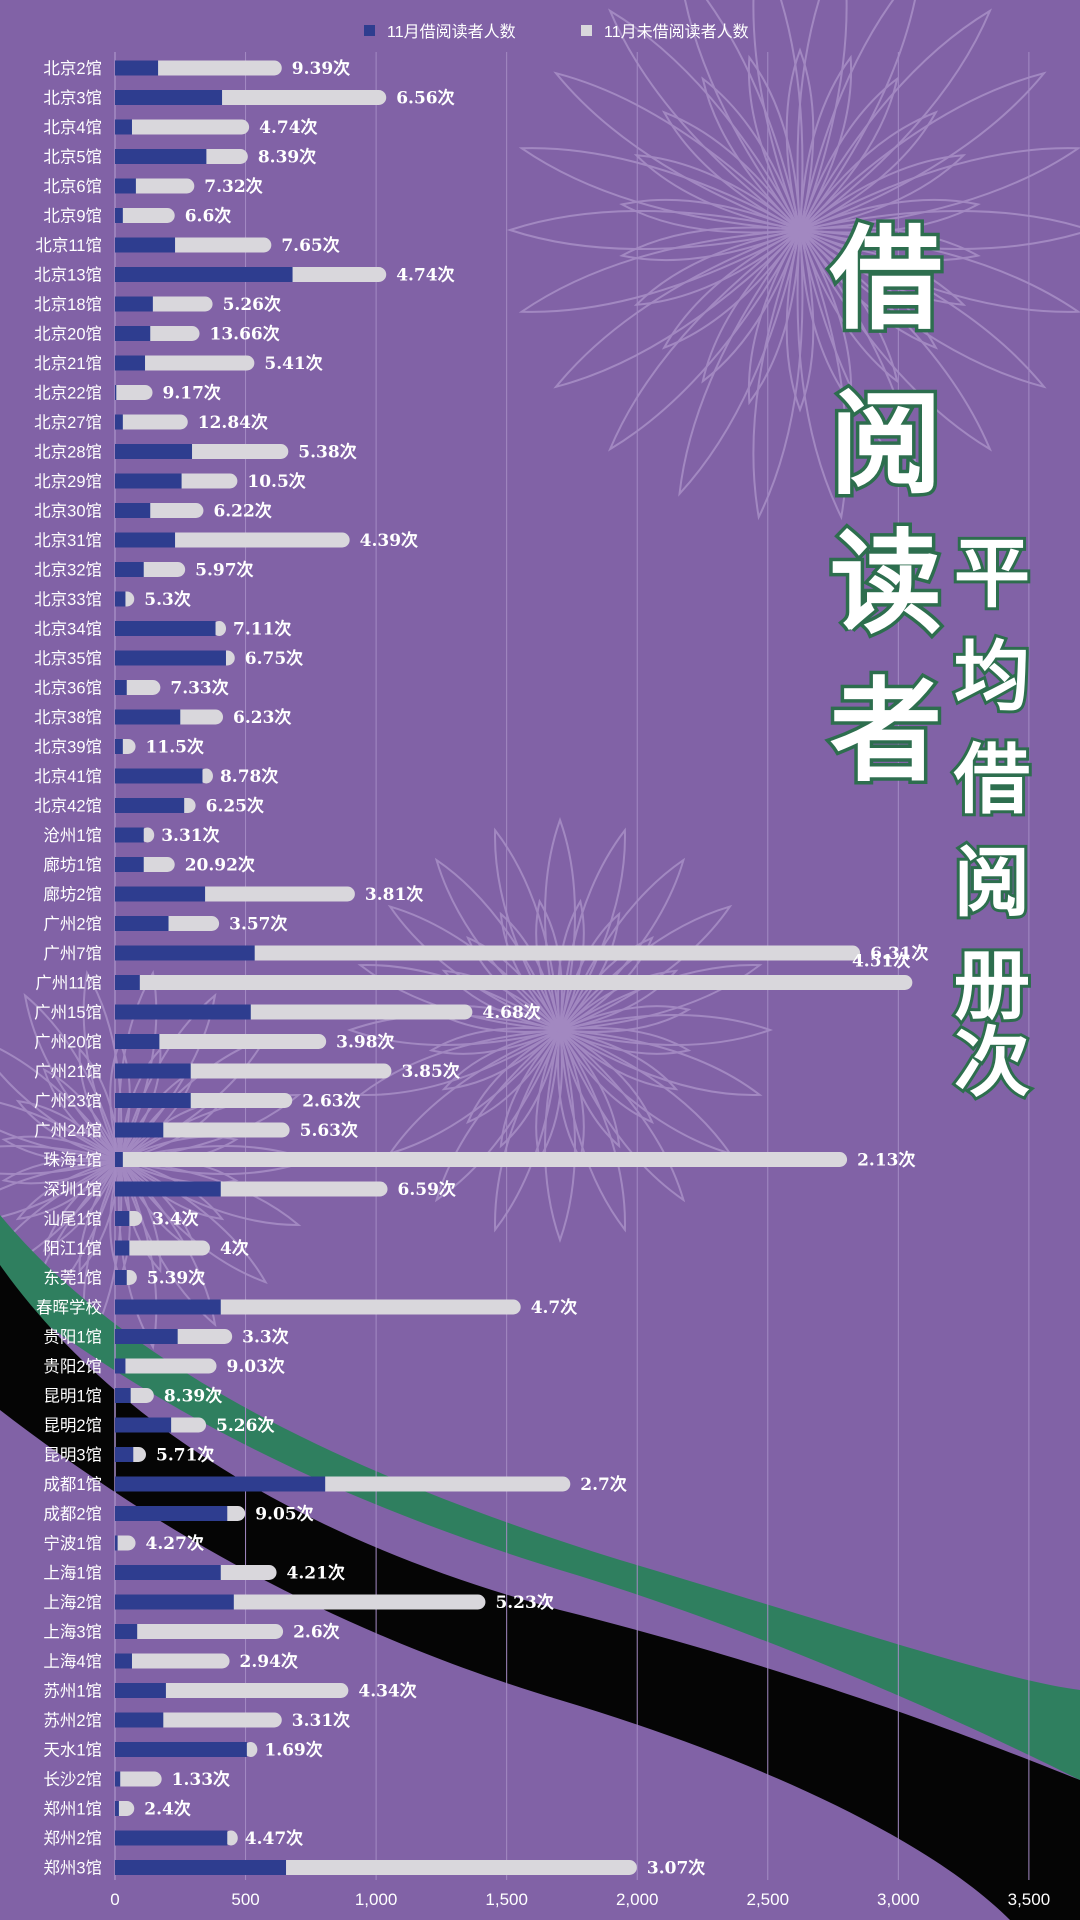  I want to click on legend-swatch-borrowed, so click(369, 30).